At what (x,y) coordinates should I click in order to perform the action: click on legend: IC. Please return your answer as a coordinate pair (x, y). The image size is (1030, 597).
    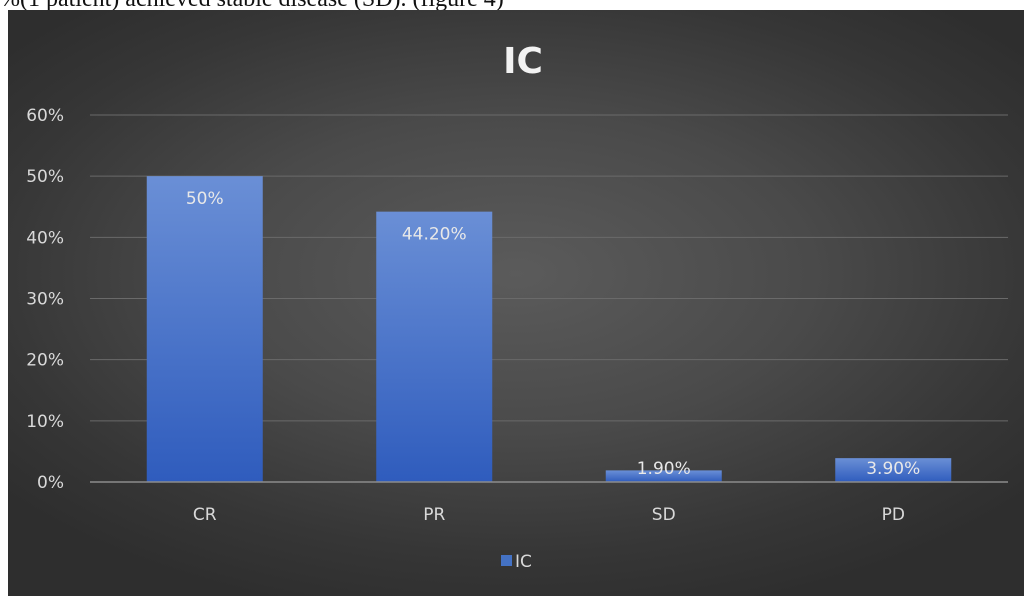
    Looking at the image, I should click on (516, 562).